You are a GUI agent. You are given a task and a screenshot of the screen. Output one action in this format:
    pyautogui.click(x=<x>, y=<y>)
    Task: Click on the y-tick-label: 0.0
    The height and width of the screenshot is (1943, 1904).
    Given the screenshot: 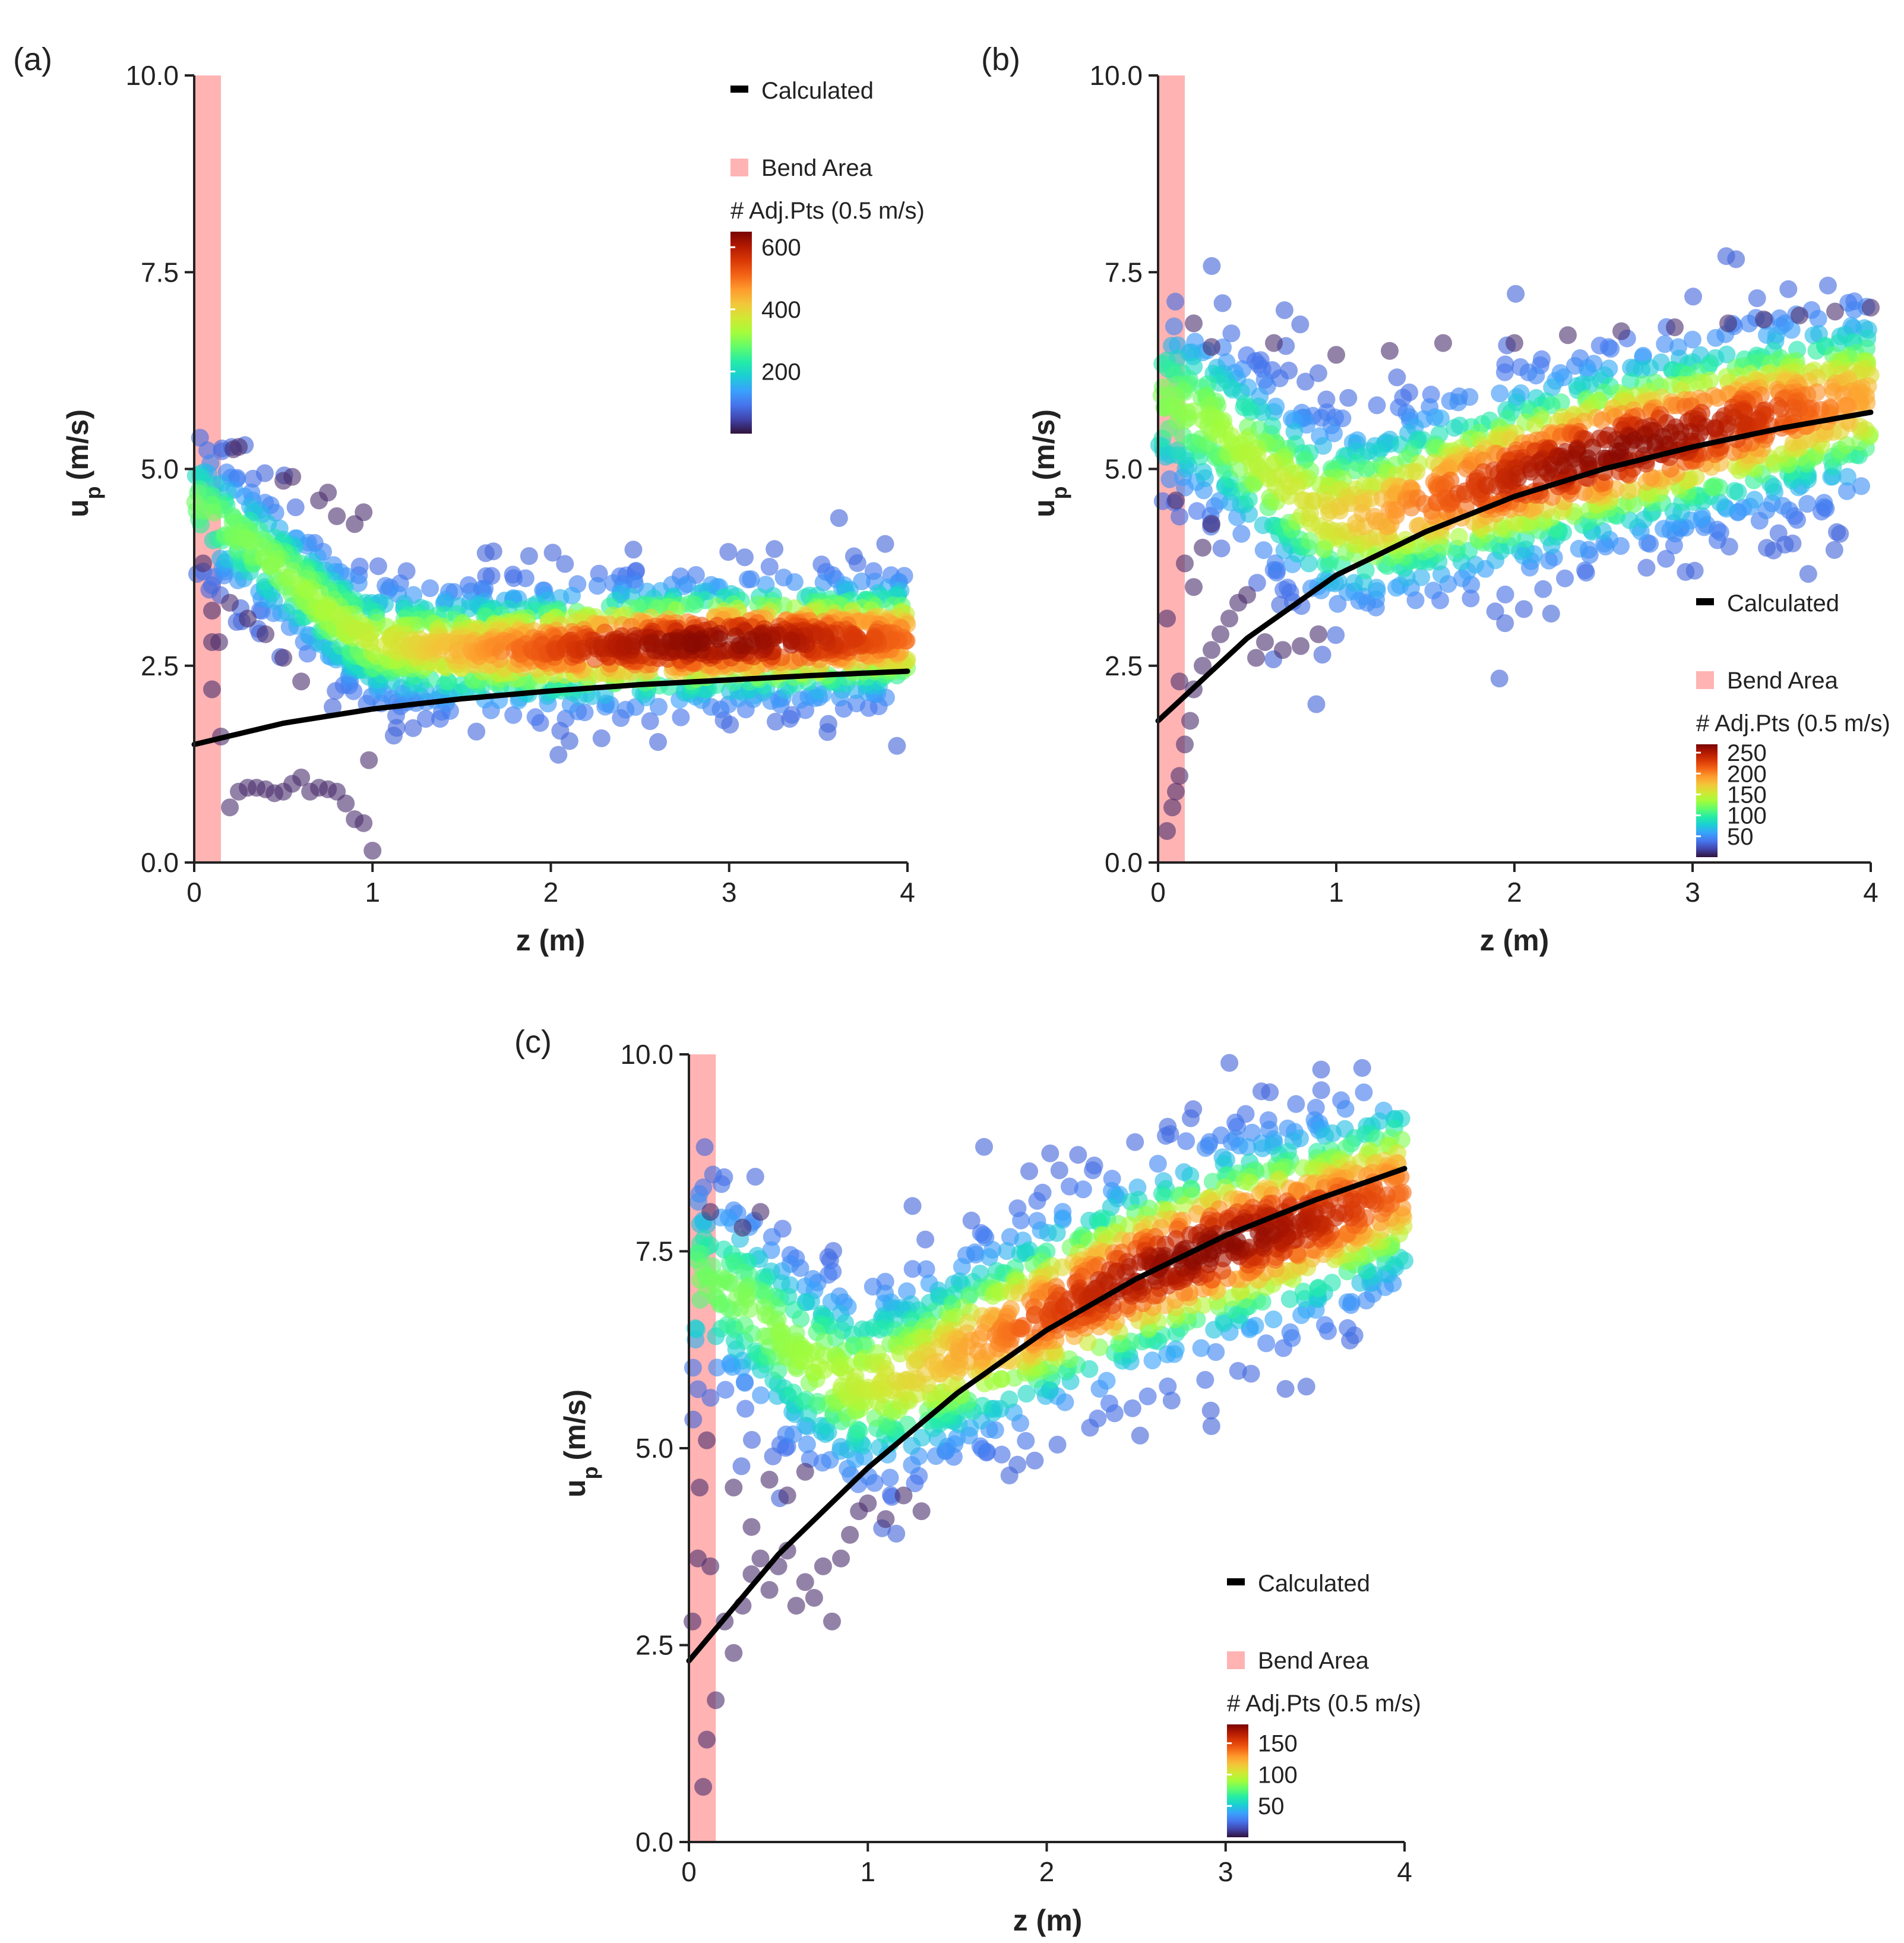 What is the action you would take?
    pyautogui.click(x=654, y=1842)
    